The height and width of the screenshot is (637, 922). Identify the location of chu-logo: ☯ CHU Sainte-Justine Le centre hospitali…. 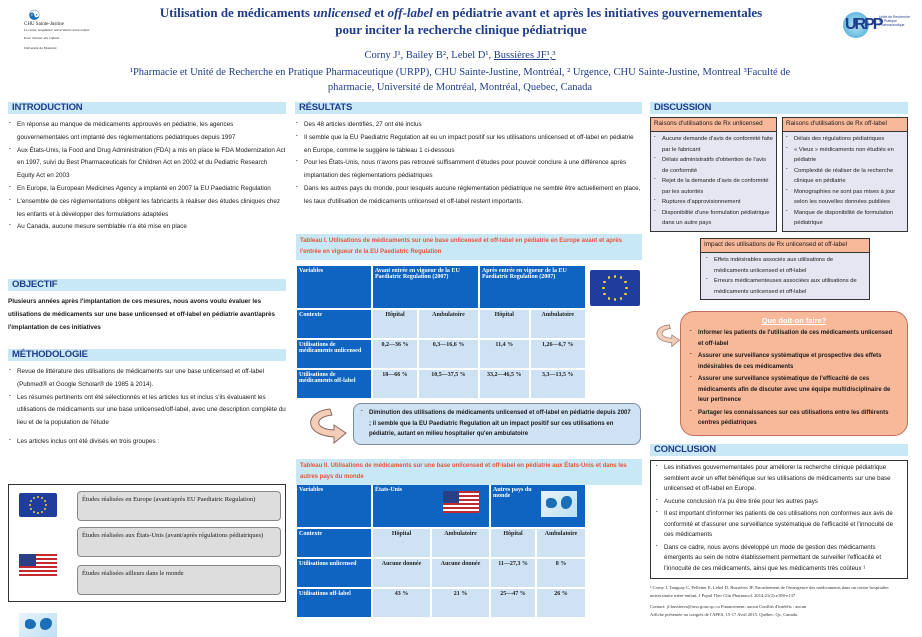
(59, 29).